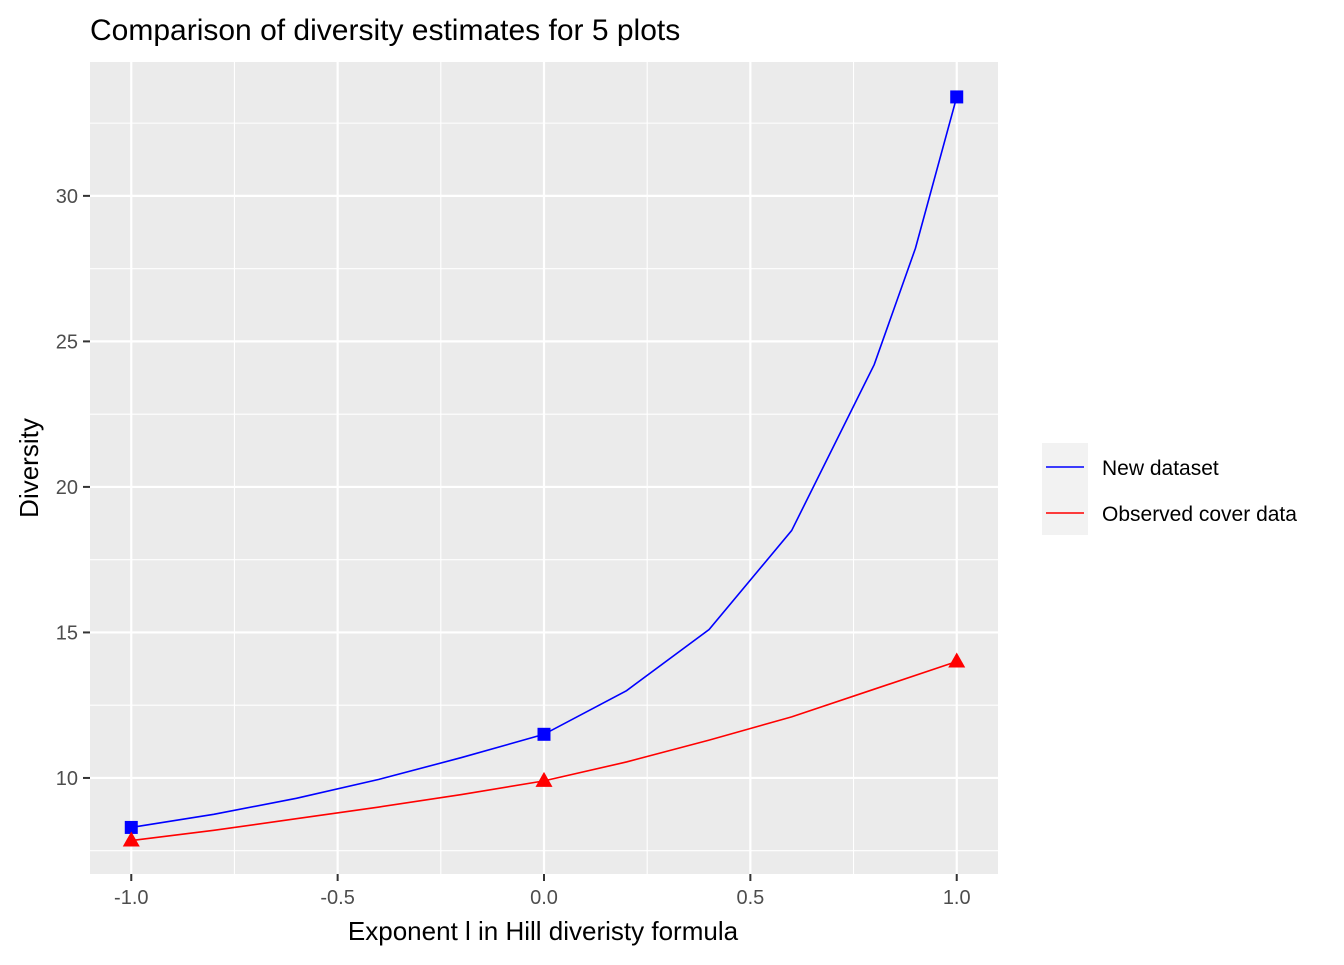  What do you see at coordinates (131, 898) in the screenshot?
I see `x-tick-label: -1.0` at bounding box center [131, 898].